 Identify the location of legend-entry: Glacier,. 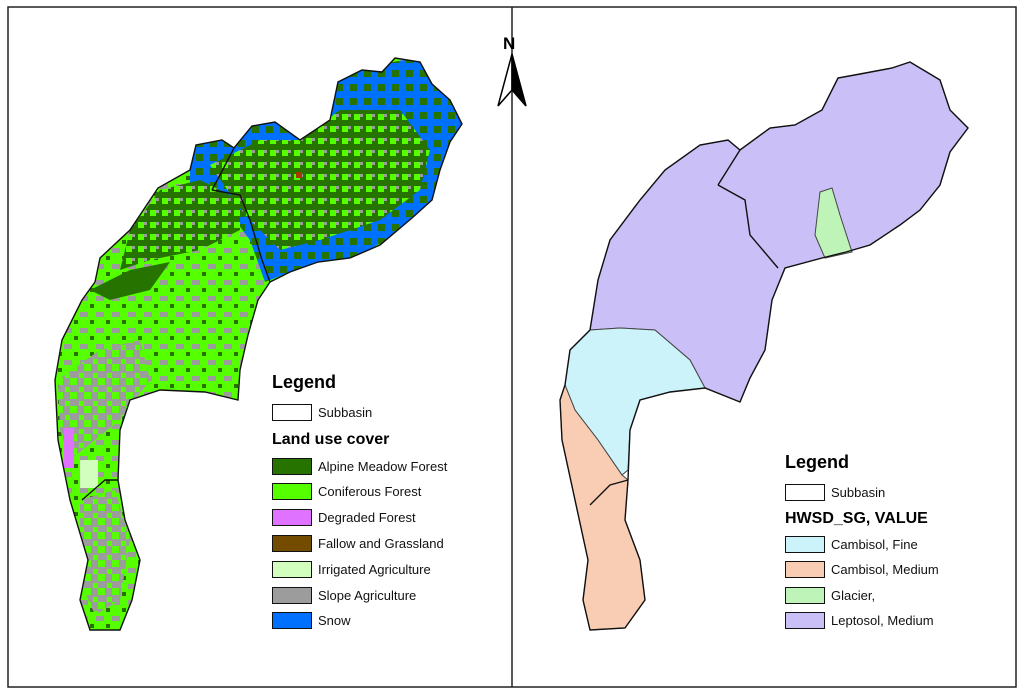
(830, 595).